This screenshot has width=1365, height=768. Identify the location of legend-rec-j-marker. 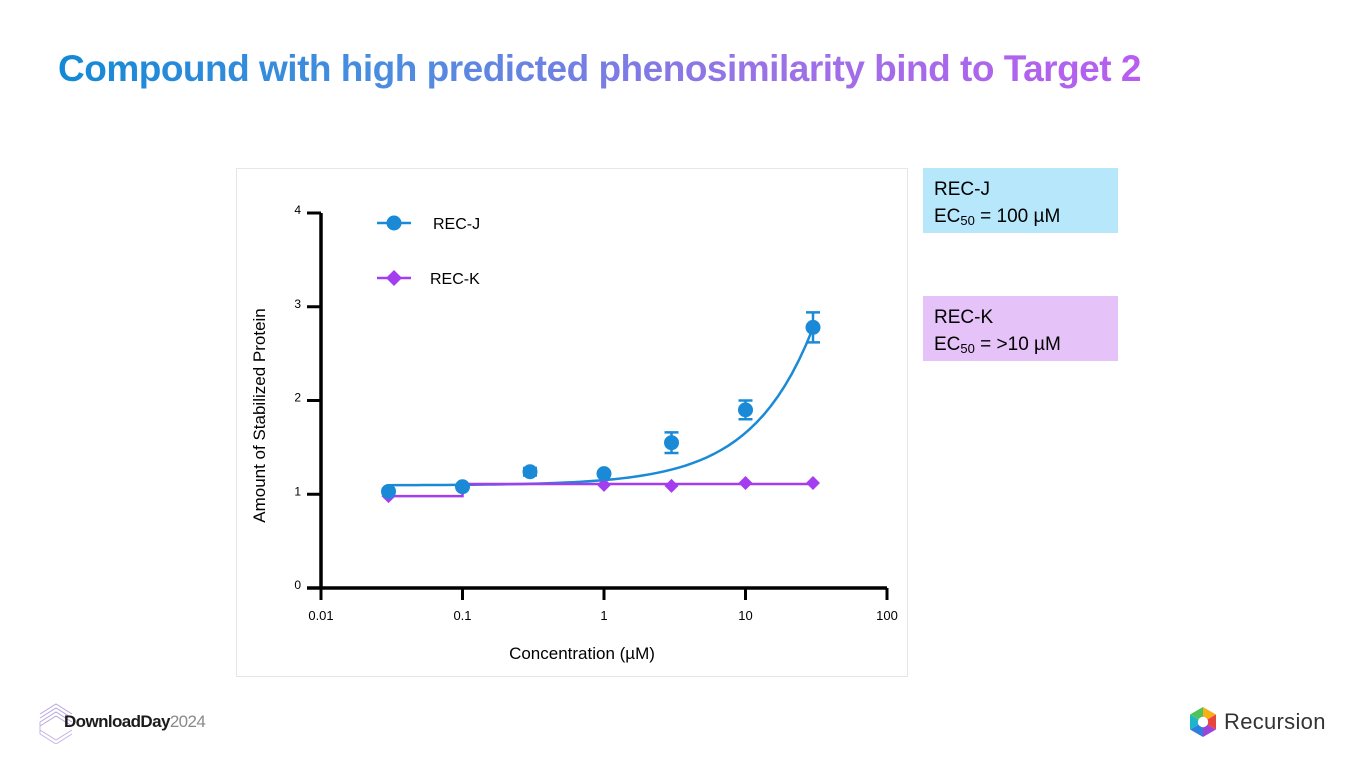
(394, 223).